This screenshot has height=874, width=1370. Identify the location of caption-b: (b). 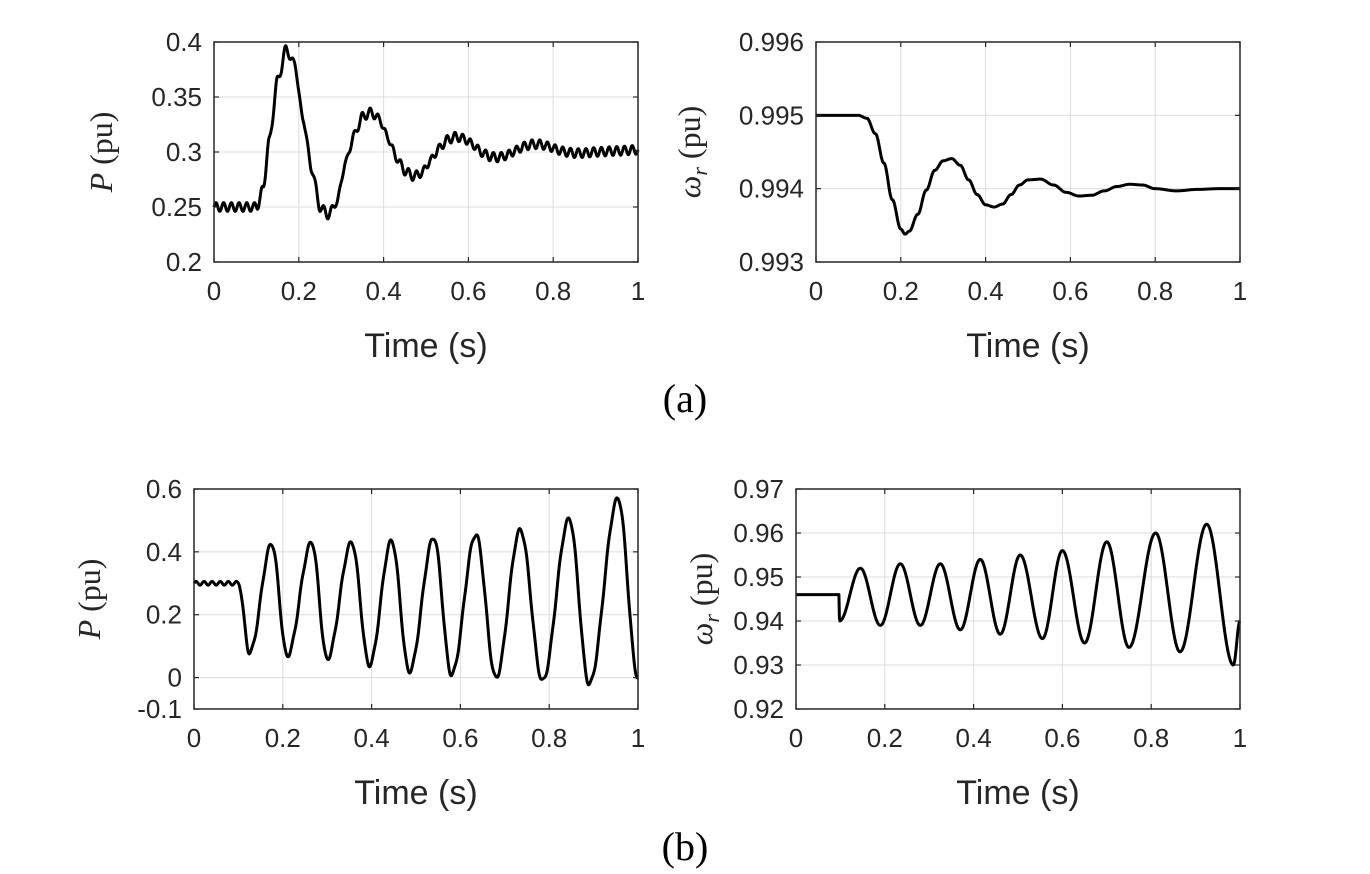
(685, 846).